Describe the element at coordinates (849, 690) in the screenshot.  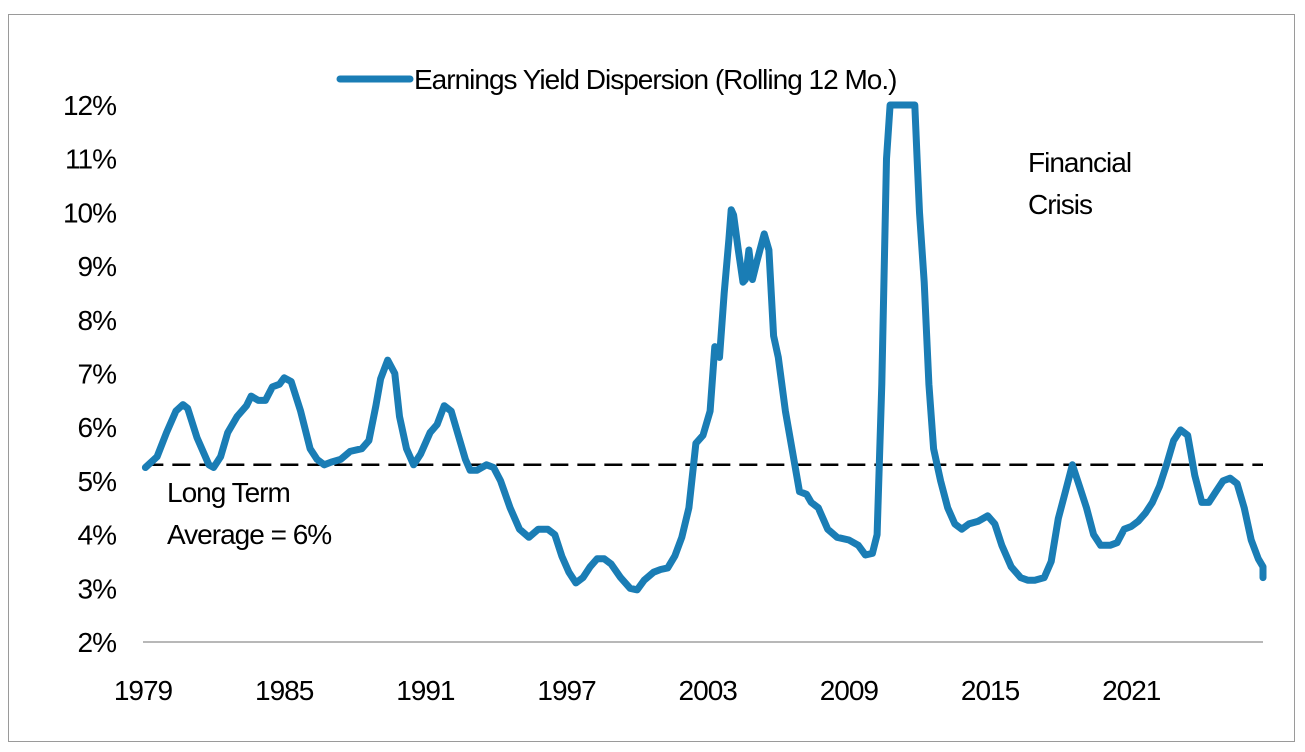
I see `x-tick-label: 2009` at that location.